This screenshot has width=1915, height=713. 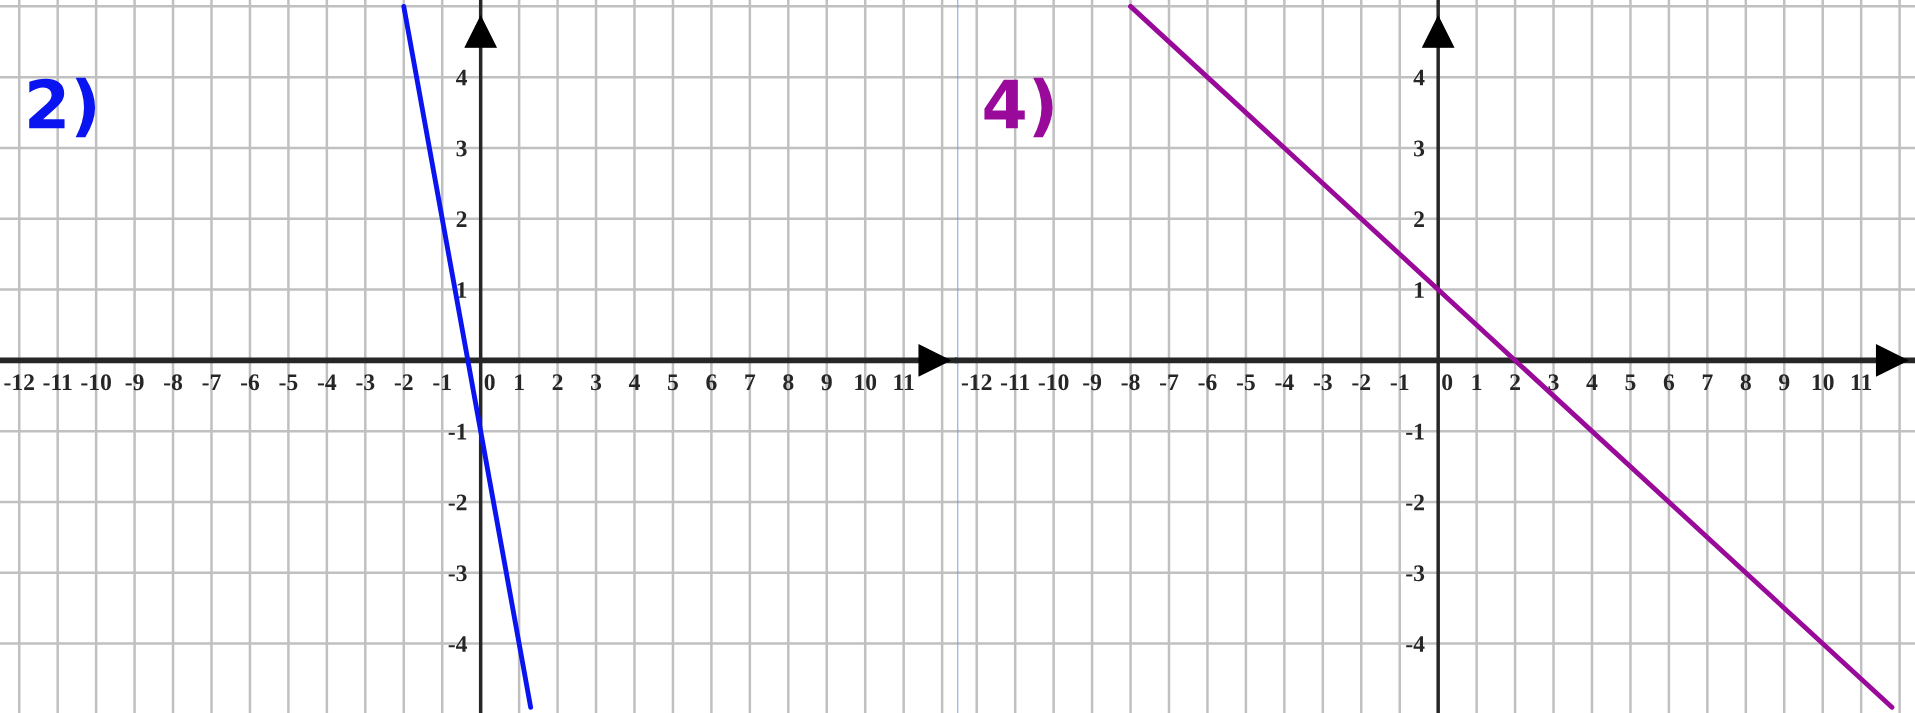 I want to click on text: 4), so click(x=1018, y=107).